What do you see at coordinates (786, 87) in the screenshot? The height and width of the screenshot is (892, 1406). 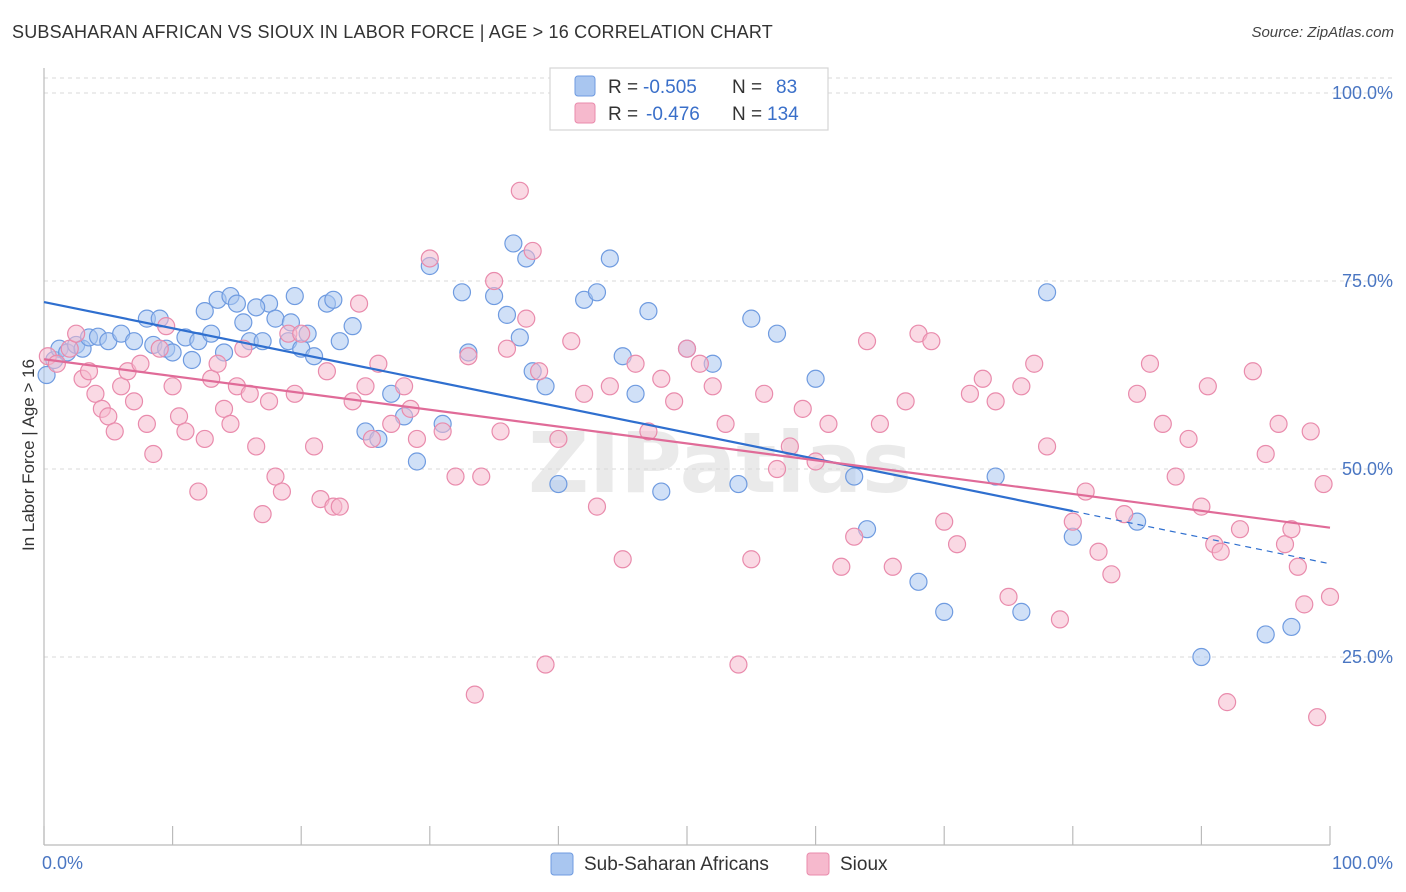 I see `legend-n-value-1: 83` at bounding box center [786, 87].